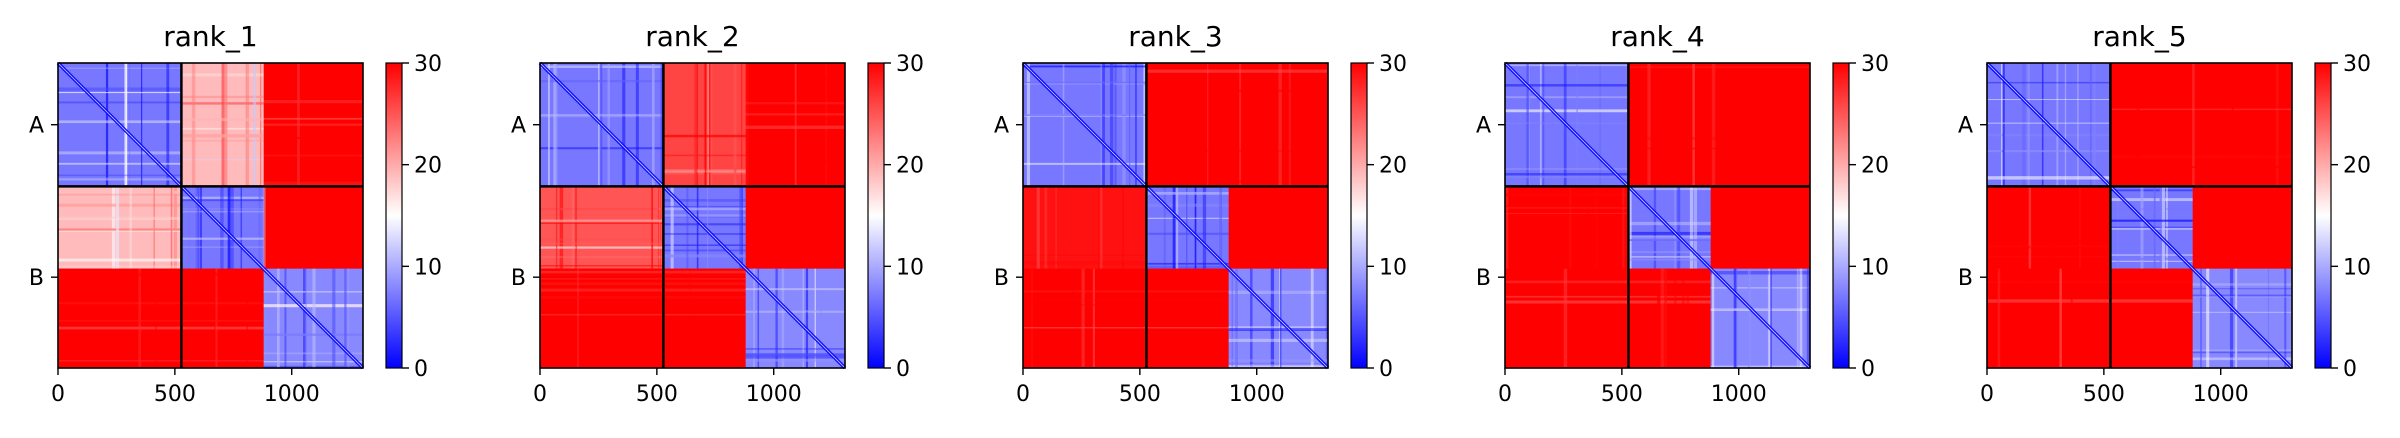 The width and height of the screenshot is (2400, 438). I want to click on chart-title: rank_4, so click(1657, 36).